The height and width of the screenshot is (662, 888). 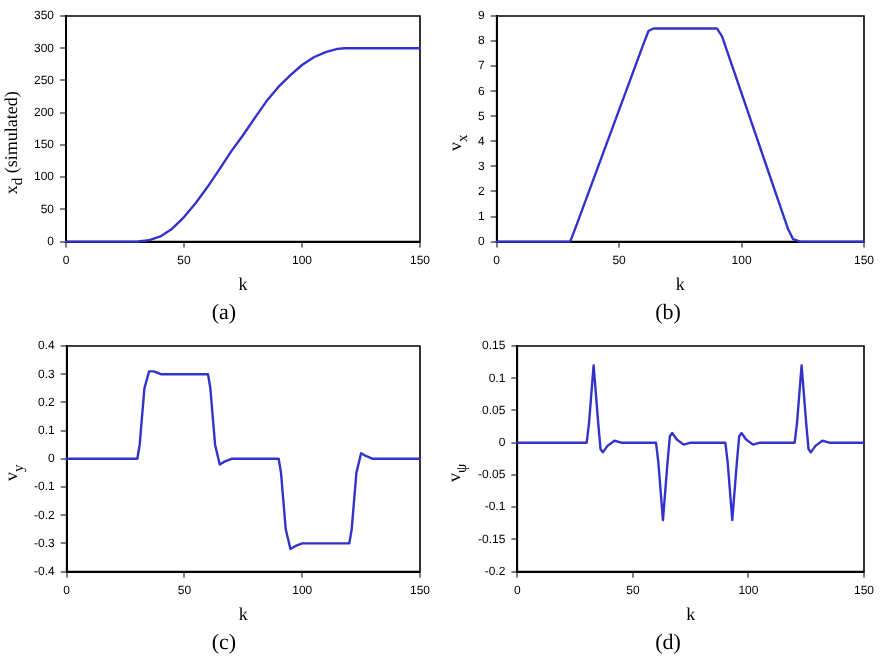 What do you see at coordinates (224, 642) in the screenshot?
I see `text: (c)` at bounding box center [224, 642].